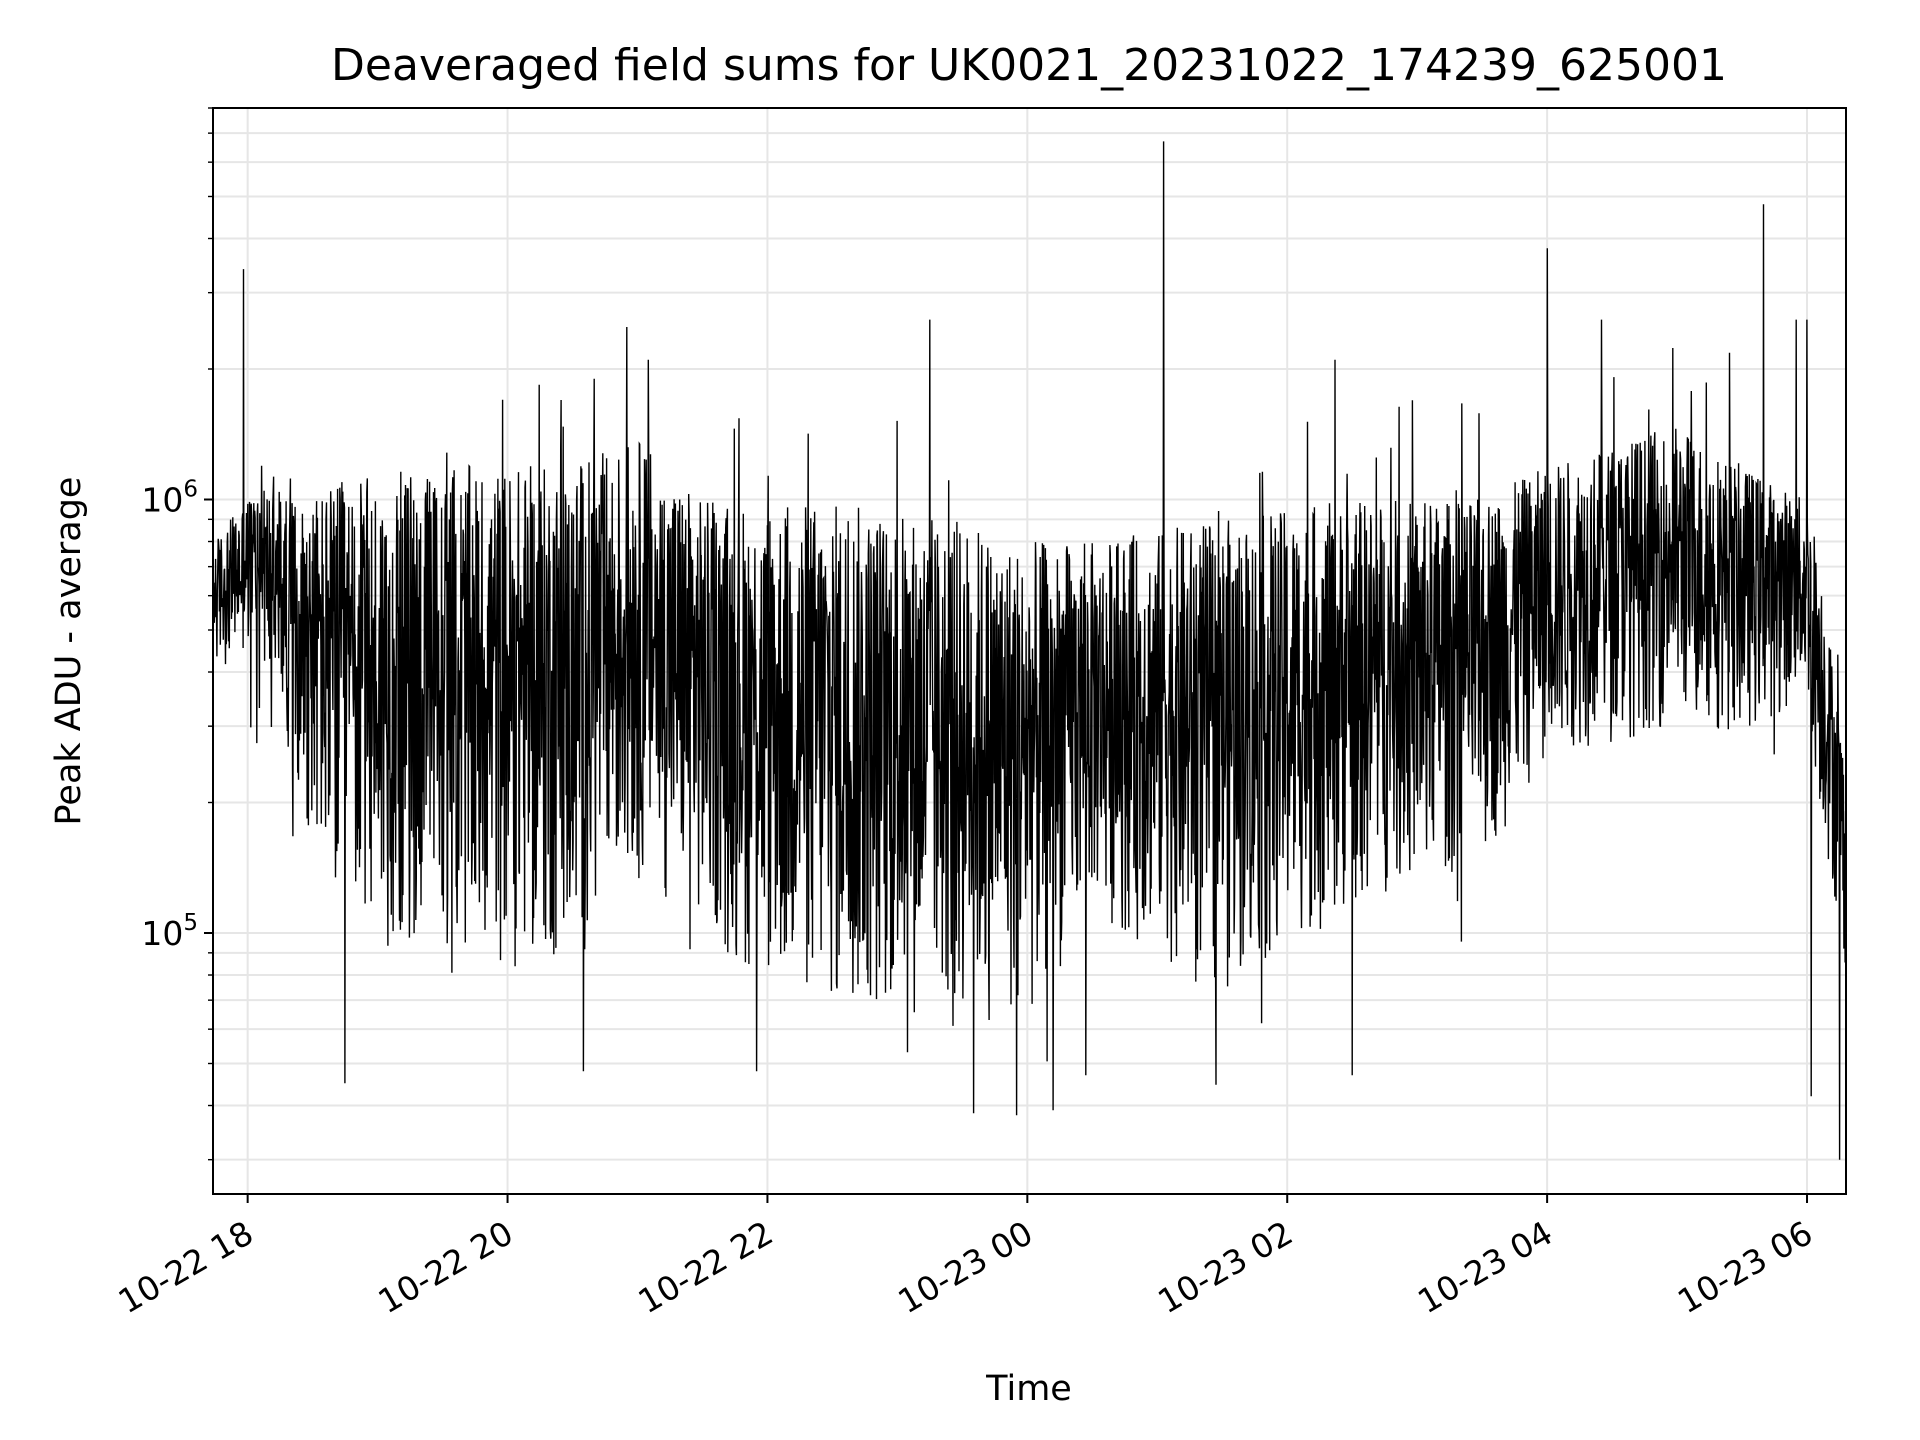  What do you see at coordinates (177, 634) in the screenshot?
I see `y-axis-ticks: 105 106` at bounding box center [177, 634].